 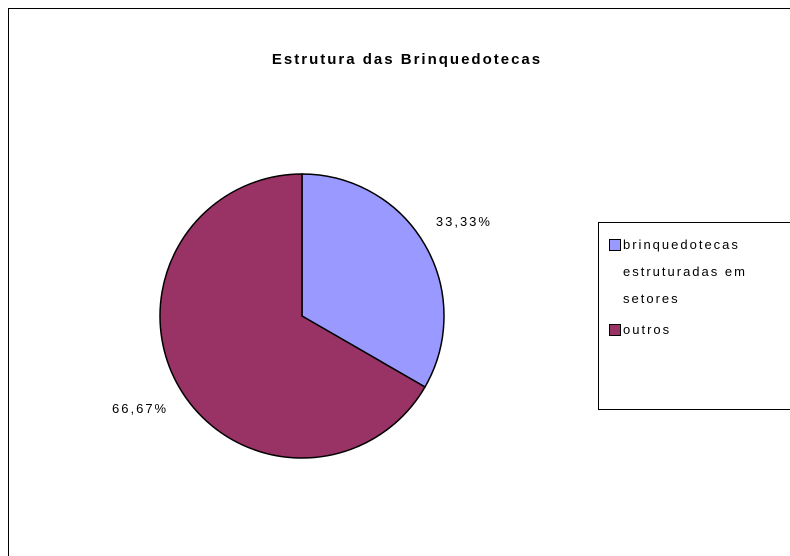 What do you see at coordinates (647, 329) in the screenshot?
I see `legend-label: outros` at bounding box center [647, 329].